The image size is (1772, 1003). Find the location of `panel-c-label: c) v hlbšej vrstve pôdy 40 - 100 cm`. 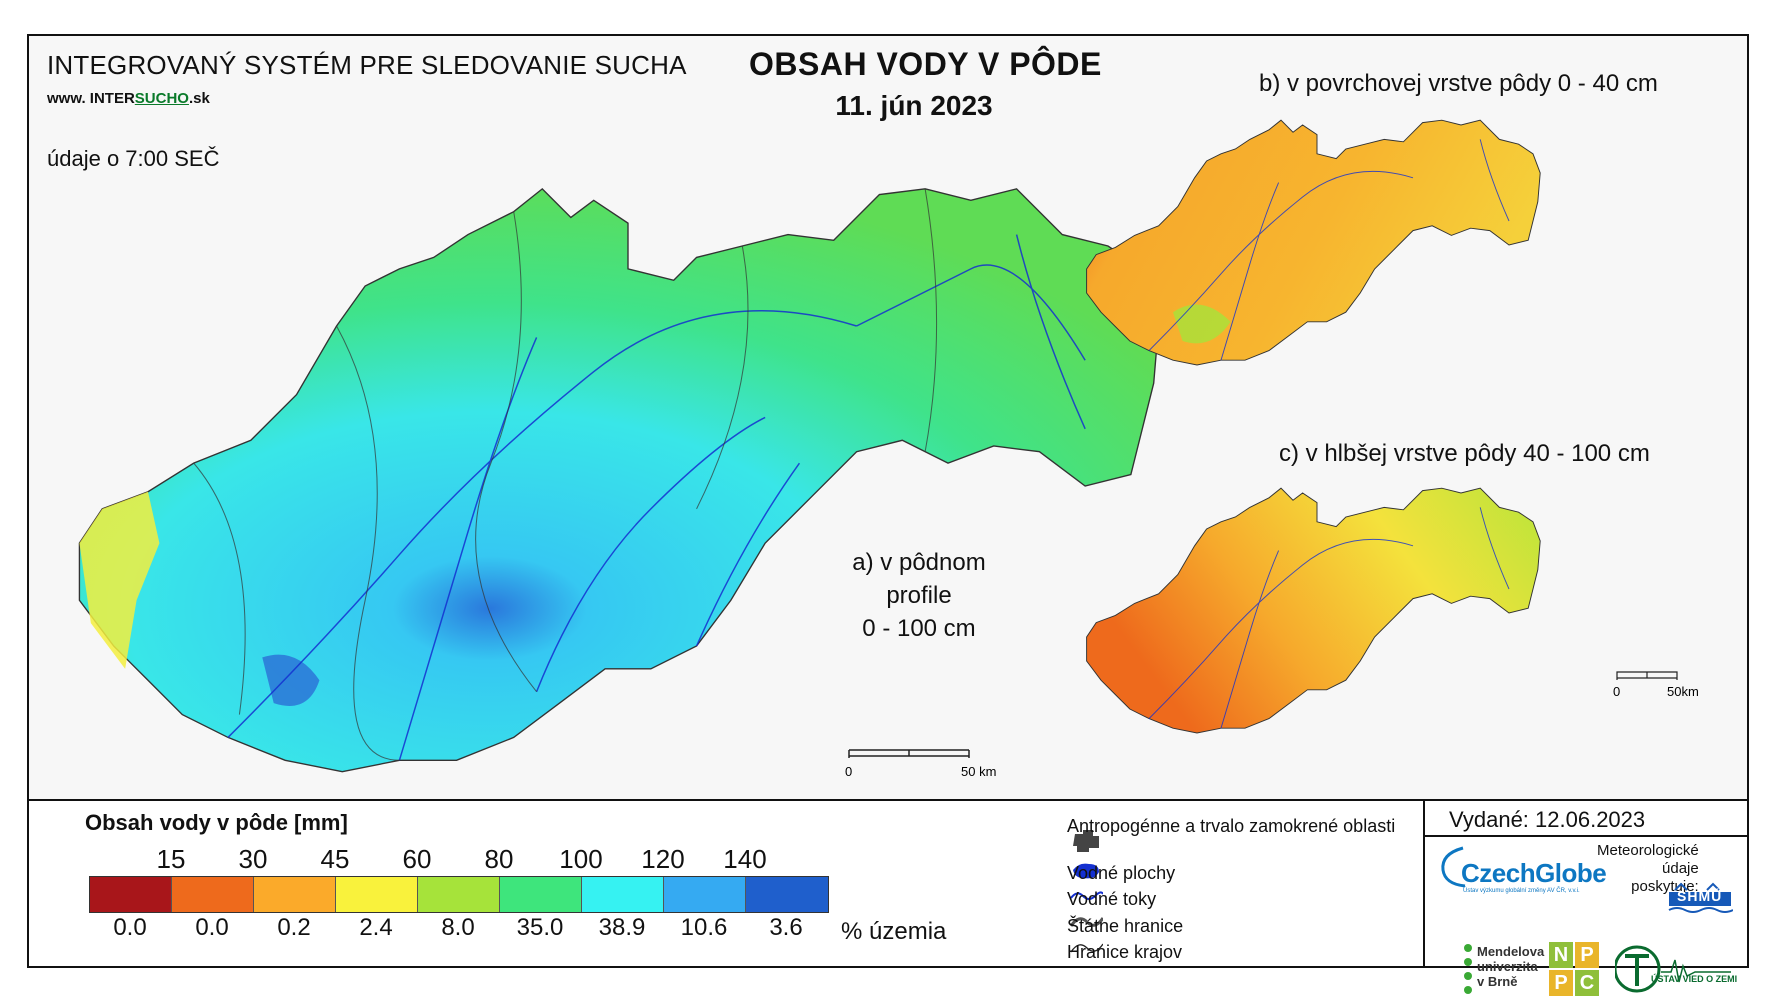

panel-c-label: c) v hlbšej vrstve pôdy 40 - 100 cm is located at coordinates (1464, 453).